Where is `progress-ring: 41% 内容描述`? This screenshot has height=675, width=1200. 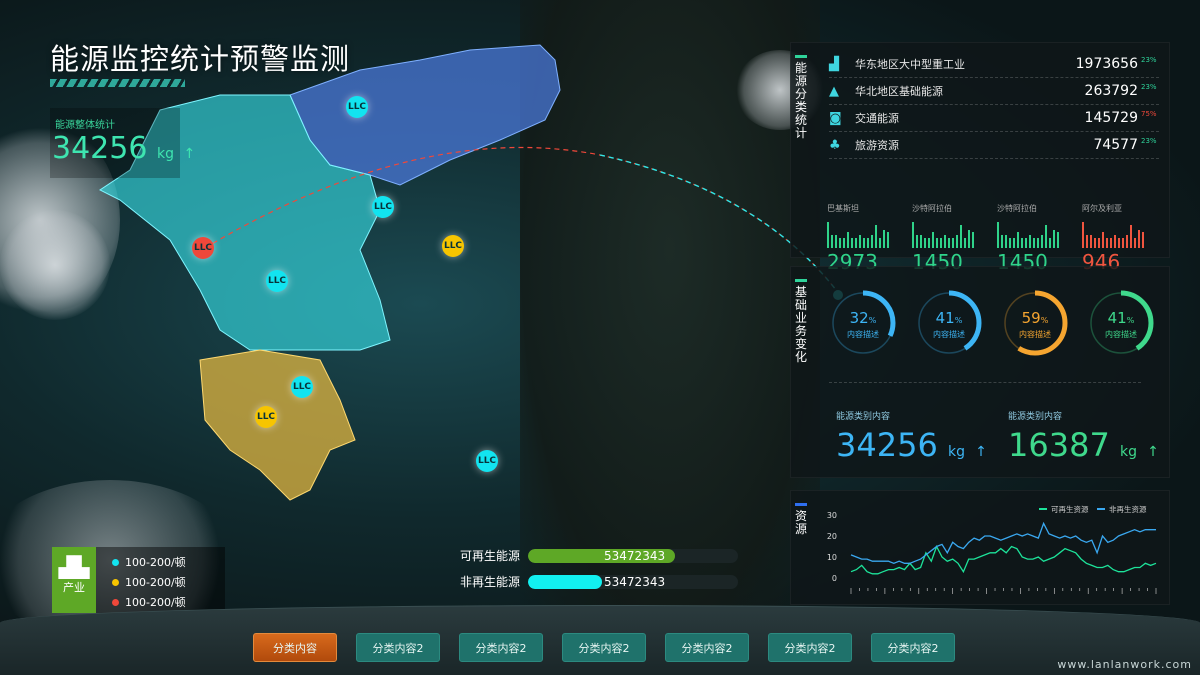 progress-ring: 41% 内容描述 is located at coordinates (1121, 323).